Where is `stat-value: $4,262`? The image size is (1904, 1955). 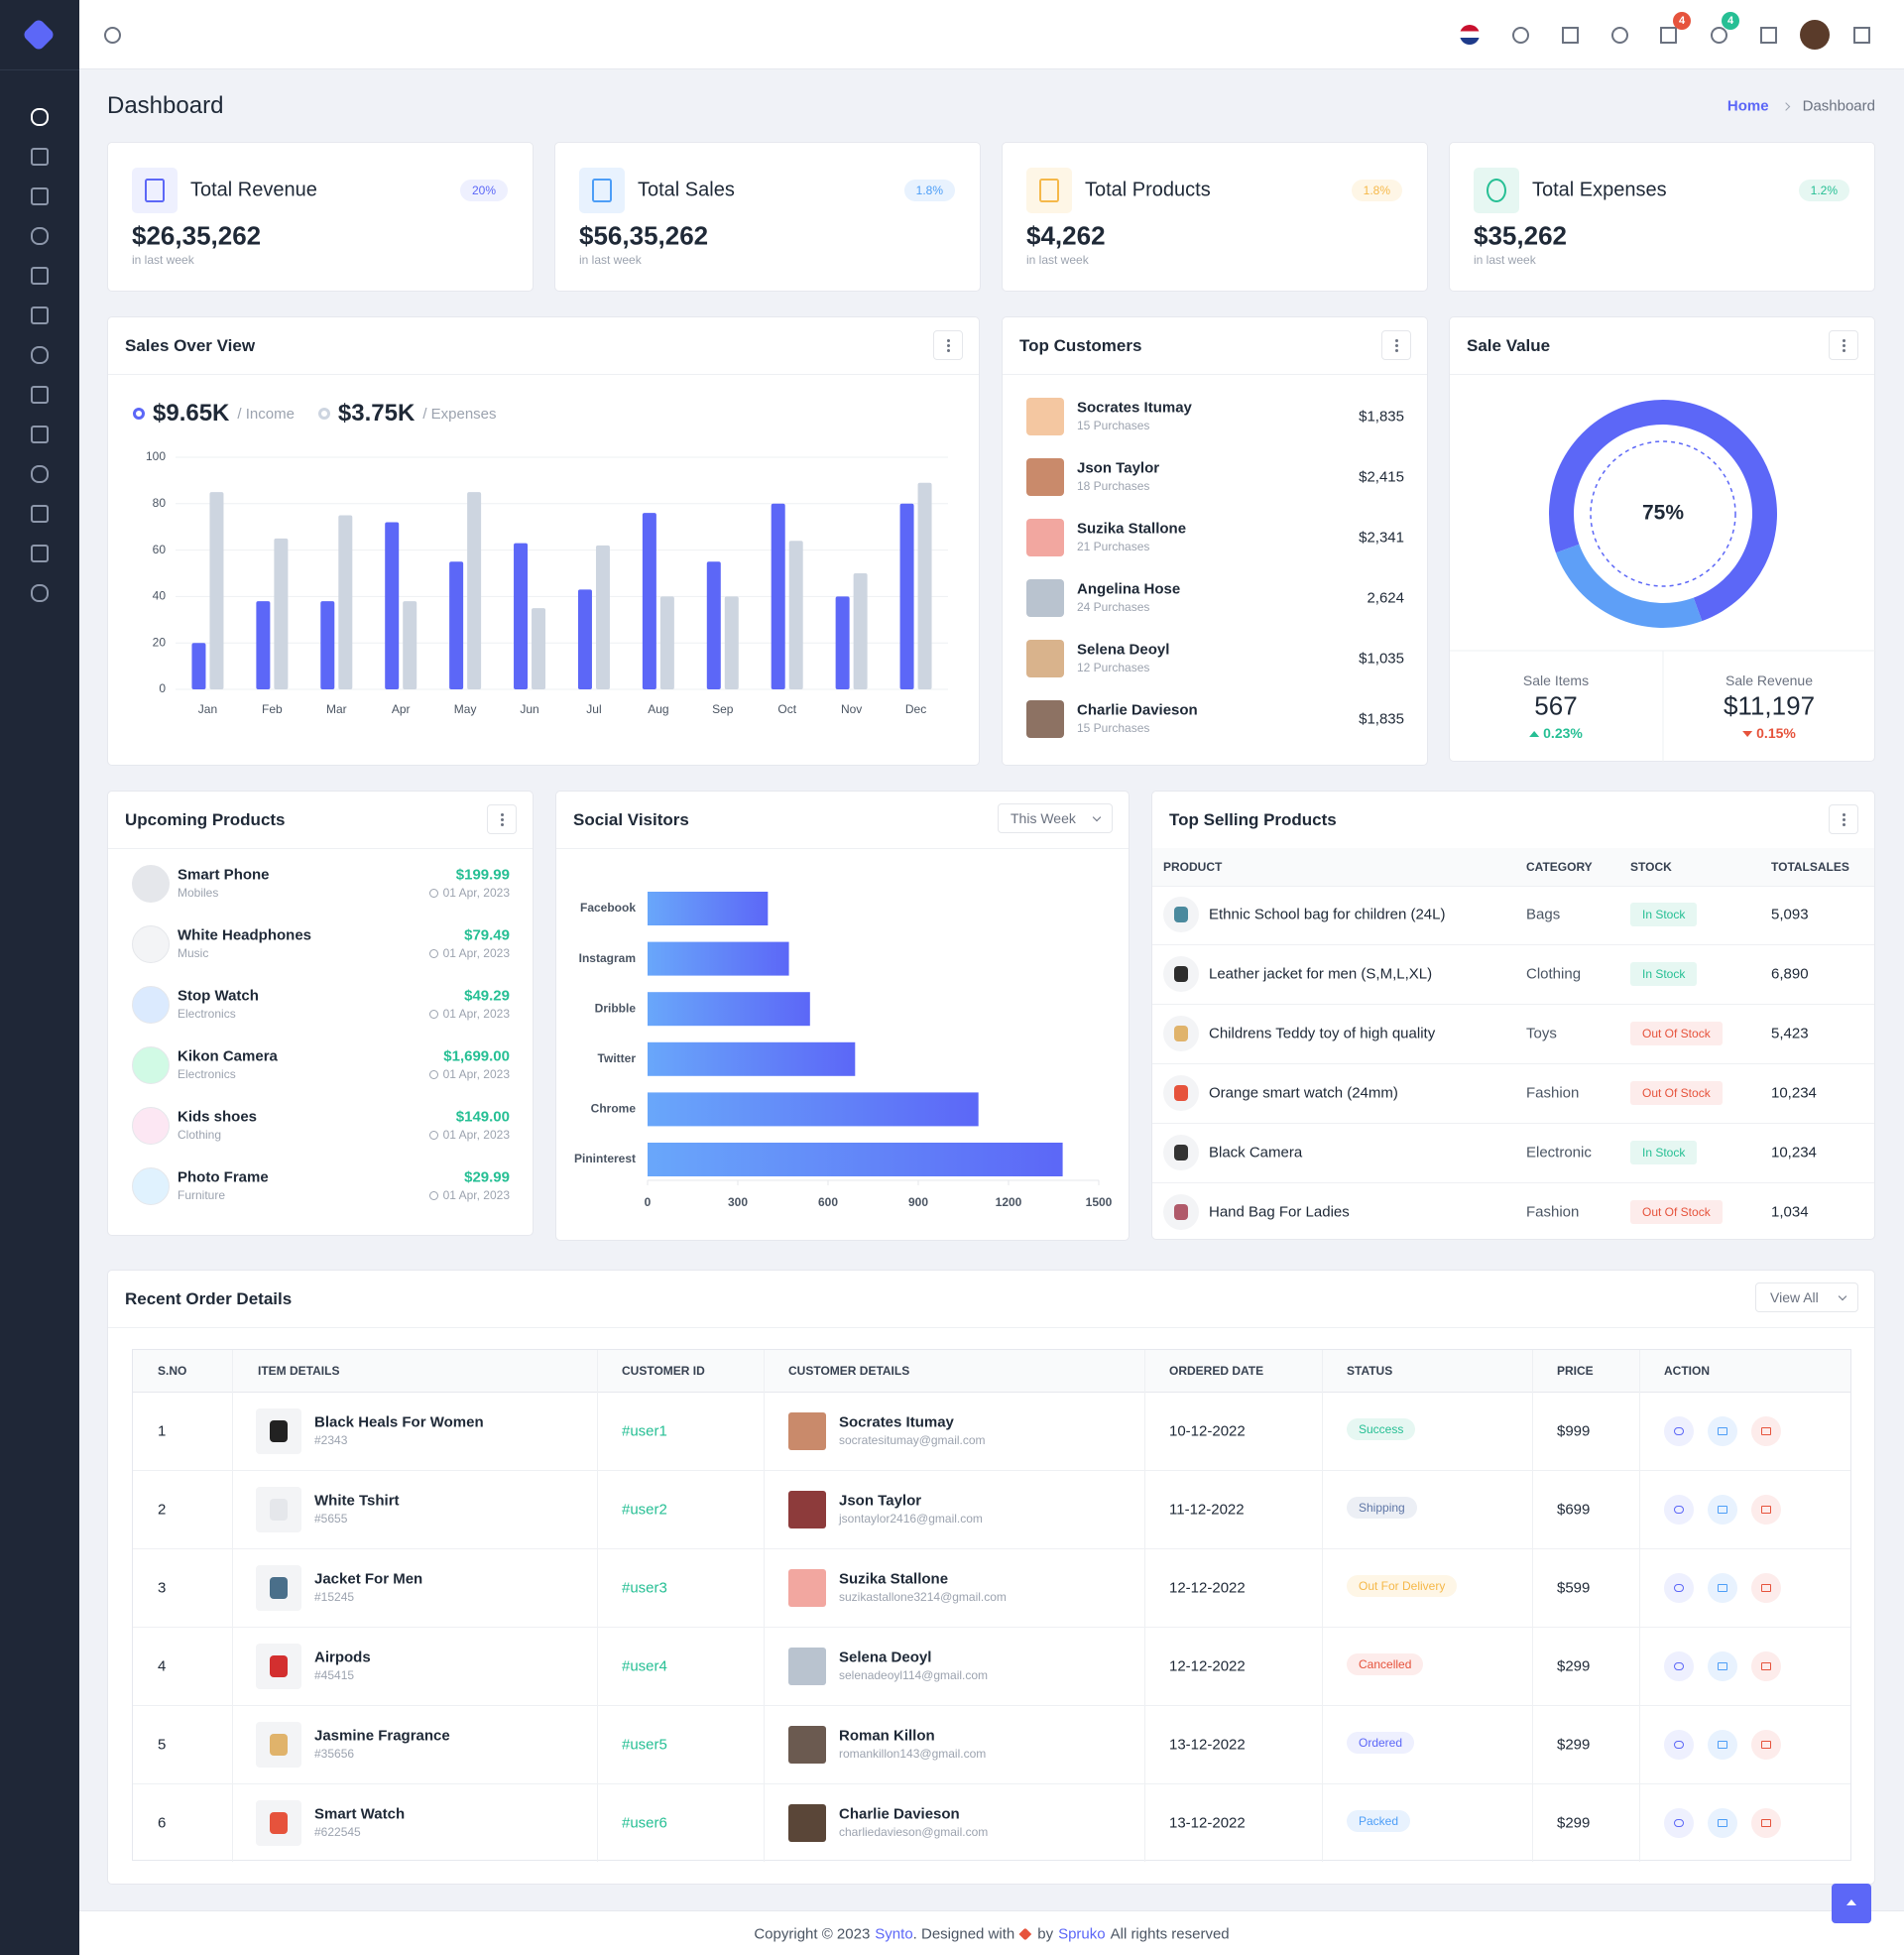 stat-value: $4,262 is located at coordinates (1066, 235).